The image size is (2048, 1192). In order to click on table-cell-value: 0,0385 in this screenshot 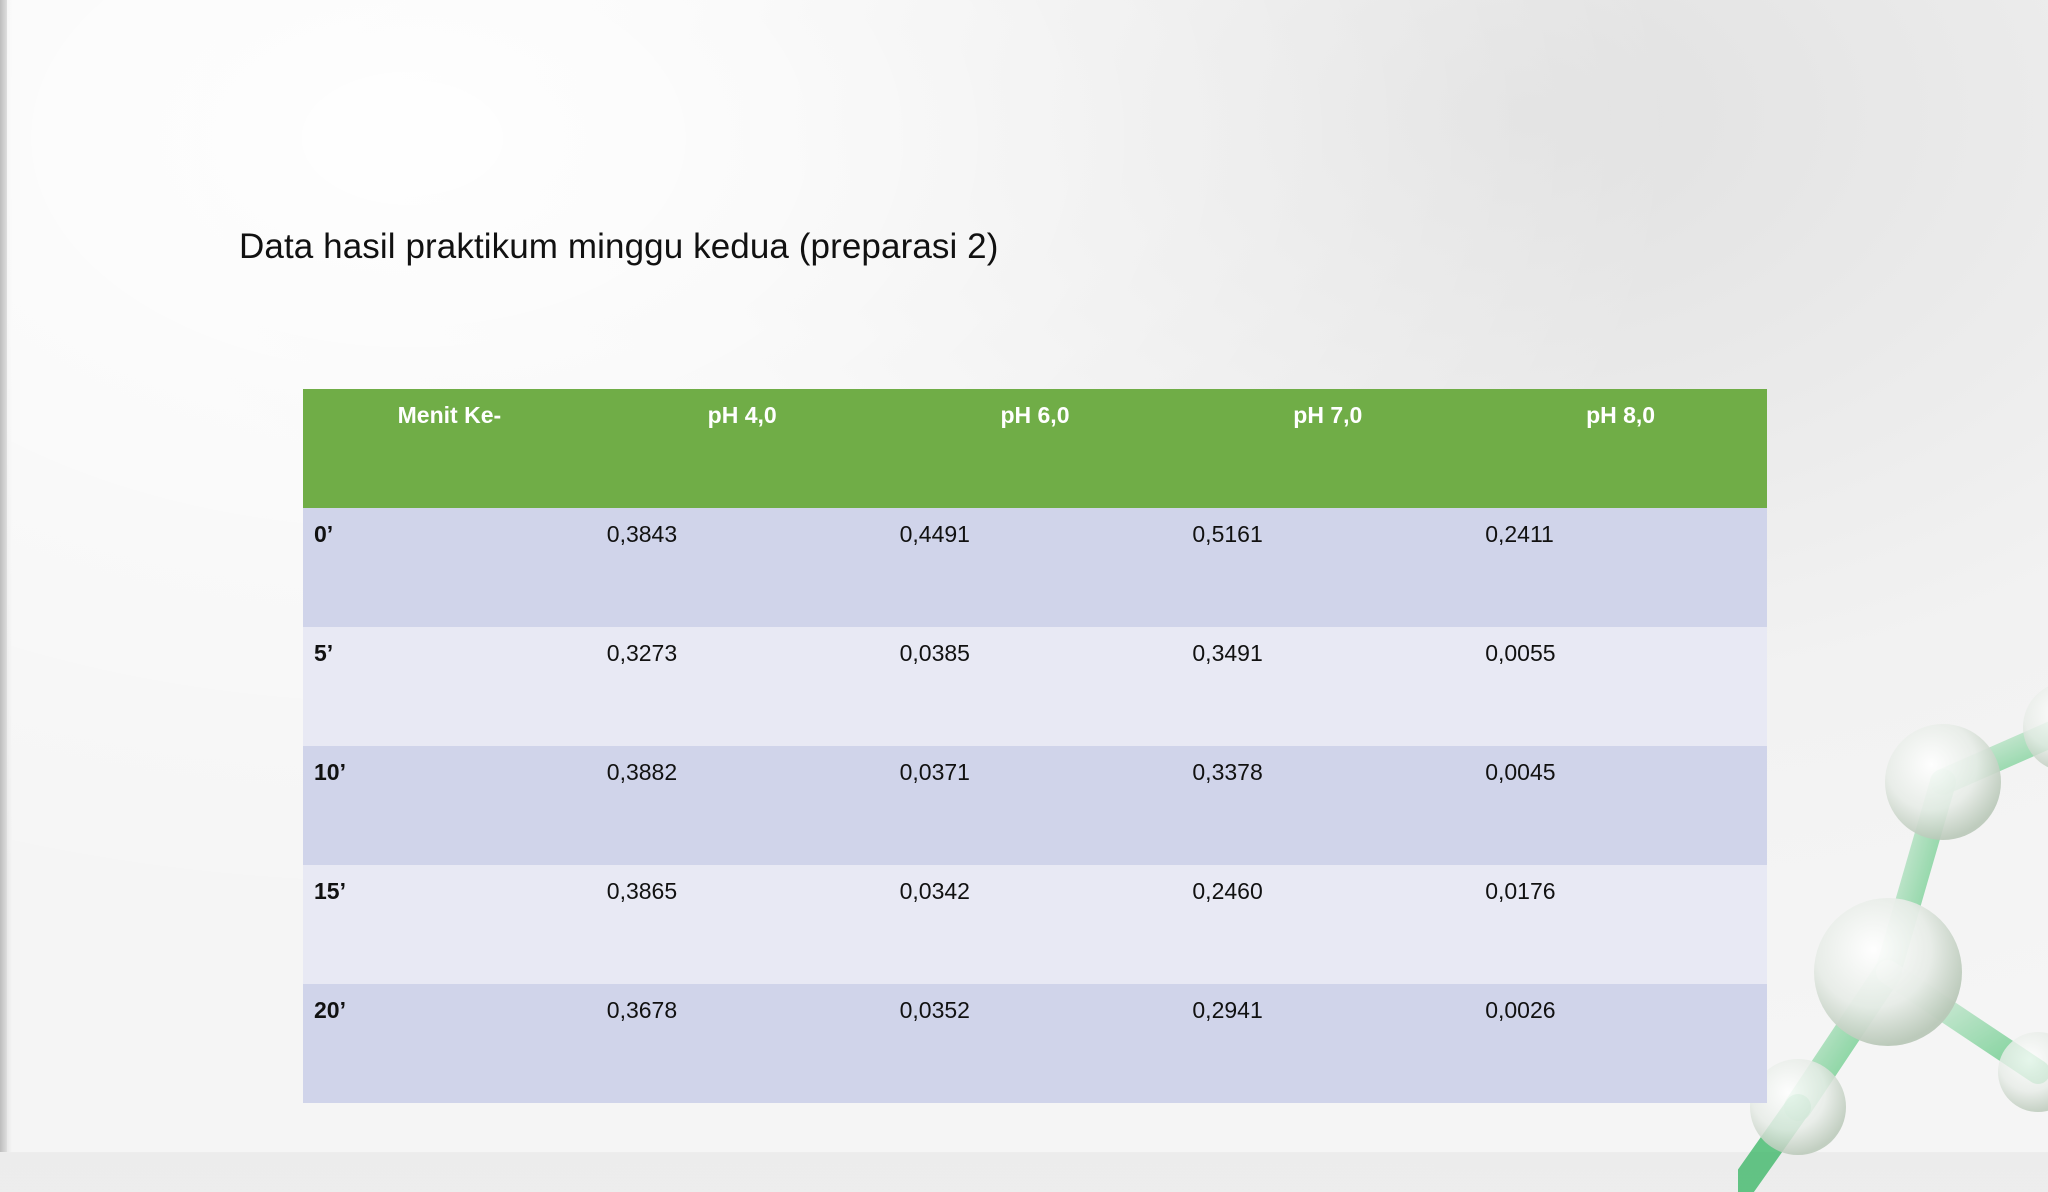, I will do `click(1035, 686)`.